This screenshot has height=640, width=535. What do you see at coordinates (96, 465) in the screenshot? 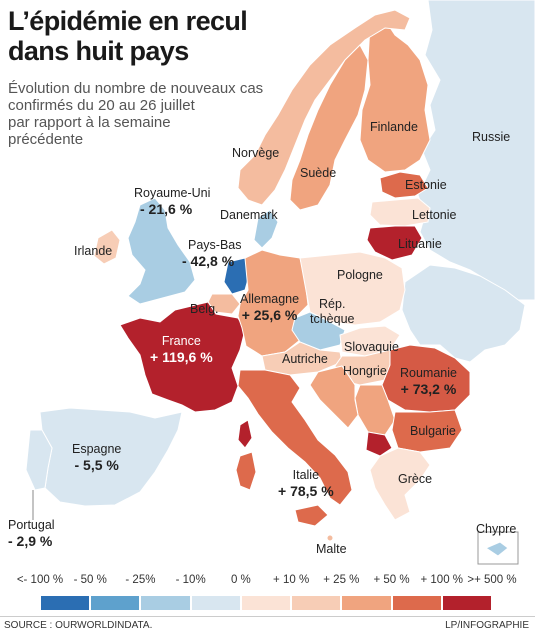
I see `label-espagne-value: - 5,5 %` at bounding box center [96, 465].